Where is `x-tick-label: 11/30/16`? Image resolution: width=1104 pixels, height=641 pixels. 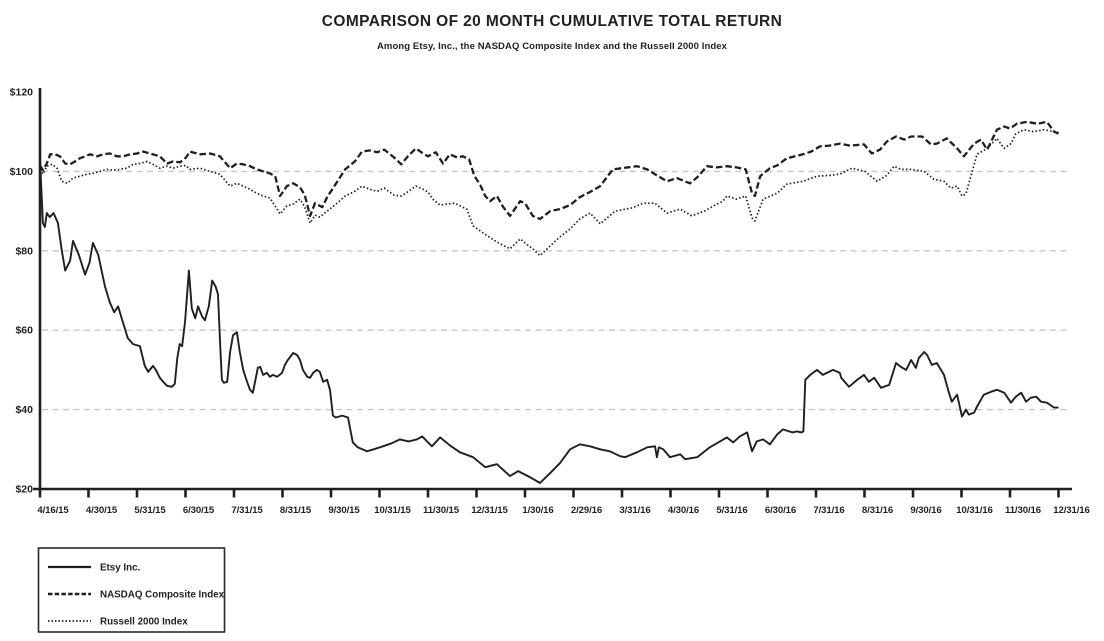
x-tick-label: 11/30/16 is located at coordinates (1023, 510).